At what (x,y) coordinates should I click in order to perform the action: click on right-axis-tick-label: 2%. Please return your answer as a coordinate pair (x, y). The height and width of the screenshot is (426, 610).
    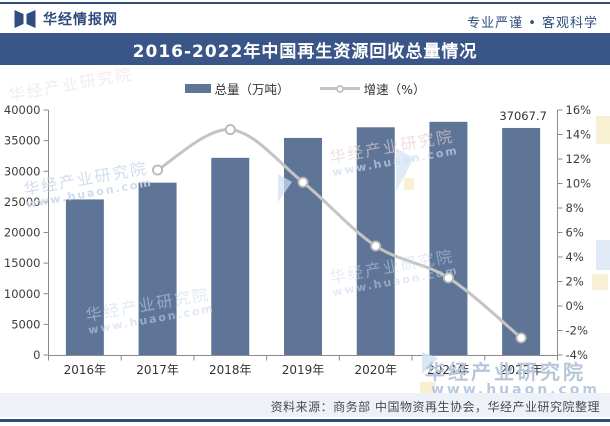
    Looking at the image, I should click on (575, 282).